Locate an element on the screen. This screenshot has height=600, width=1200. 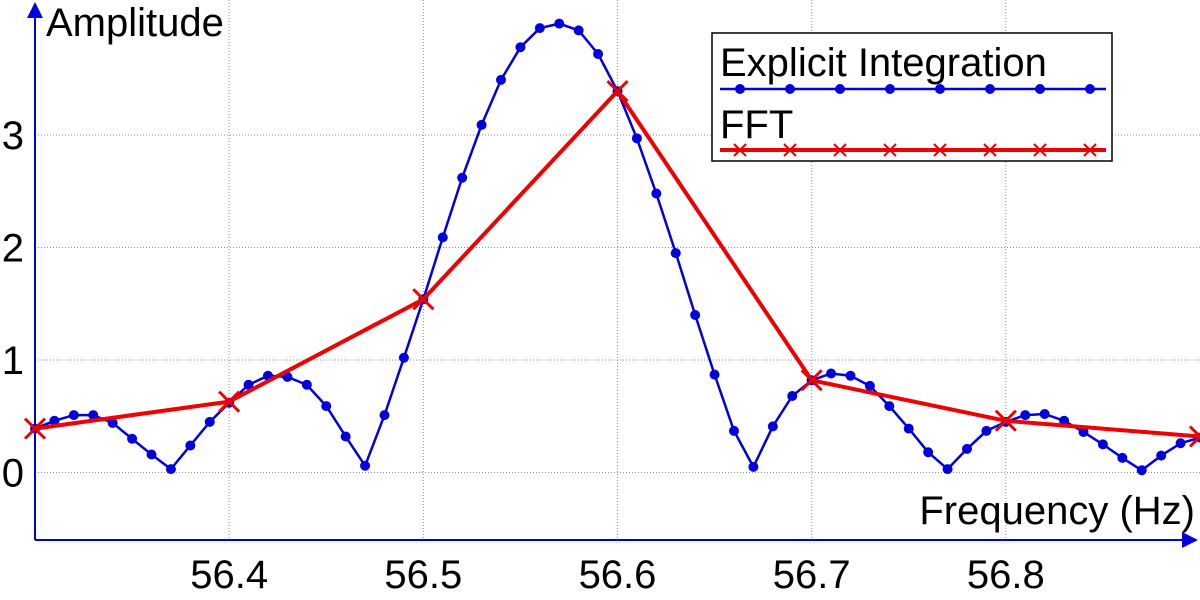
y-tick-label-0: 0 is located at coordinates (13, 474).